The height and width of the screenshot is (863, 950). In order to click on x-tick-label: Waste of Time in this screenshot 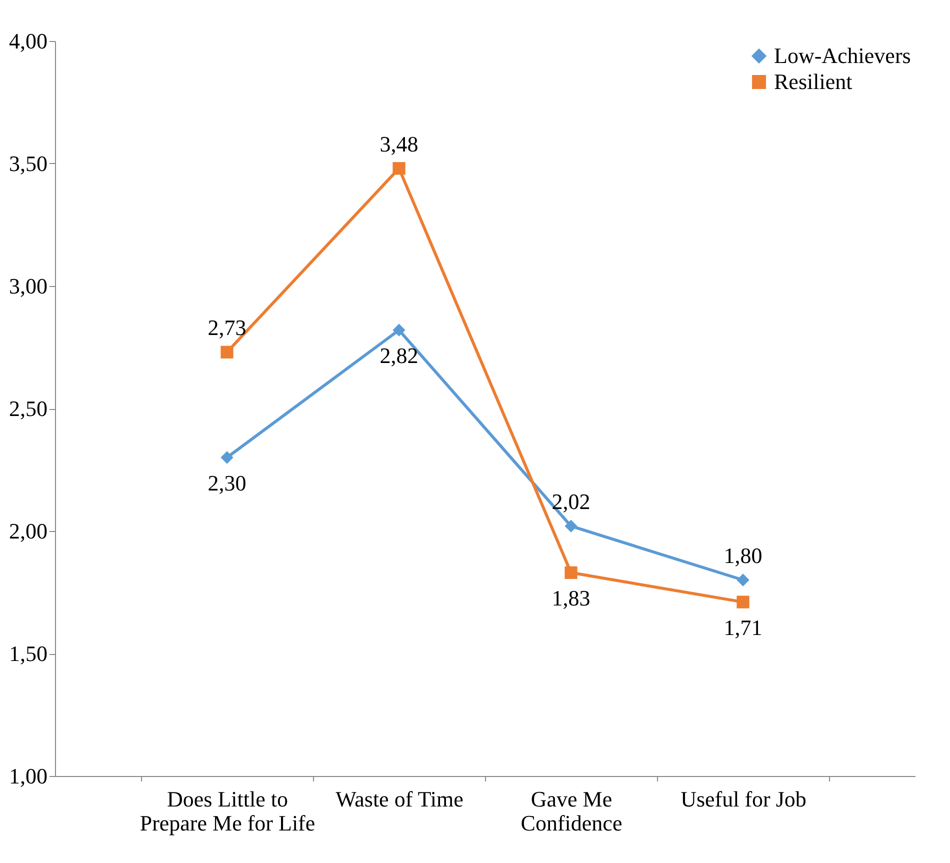, I will do `click(400, 799)`.